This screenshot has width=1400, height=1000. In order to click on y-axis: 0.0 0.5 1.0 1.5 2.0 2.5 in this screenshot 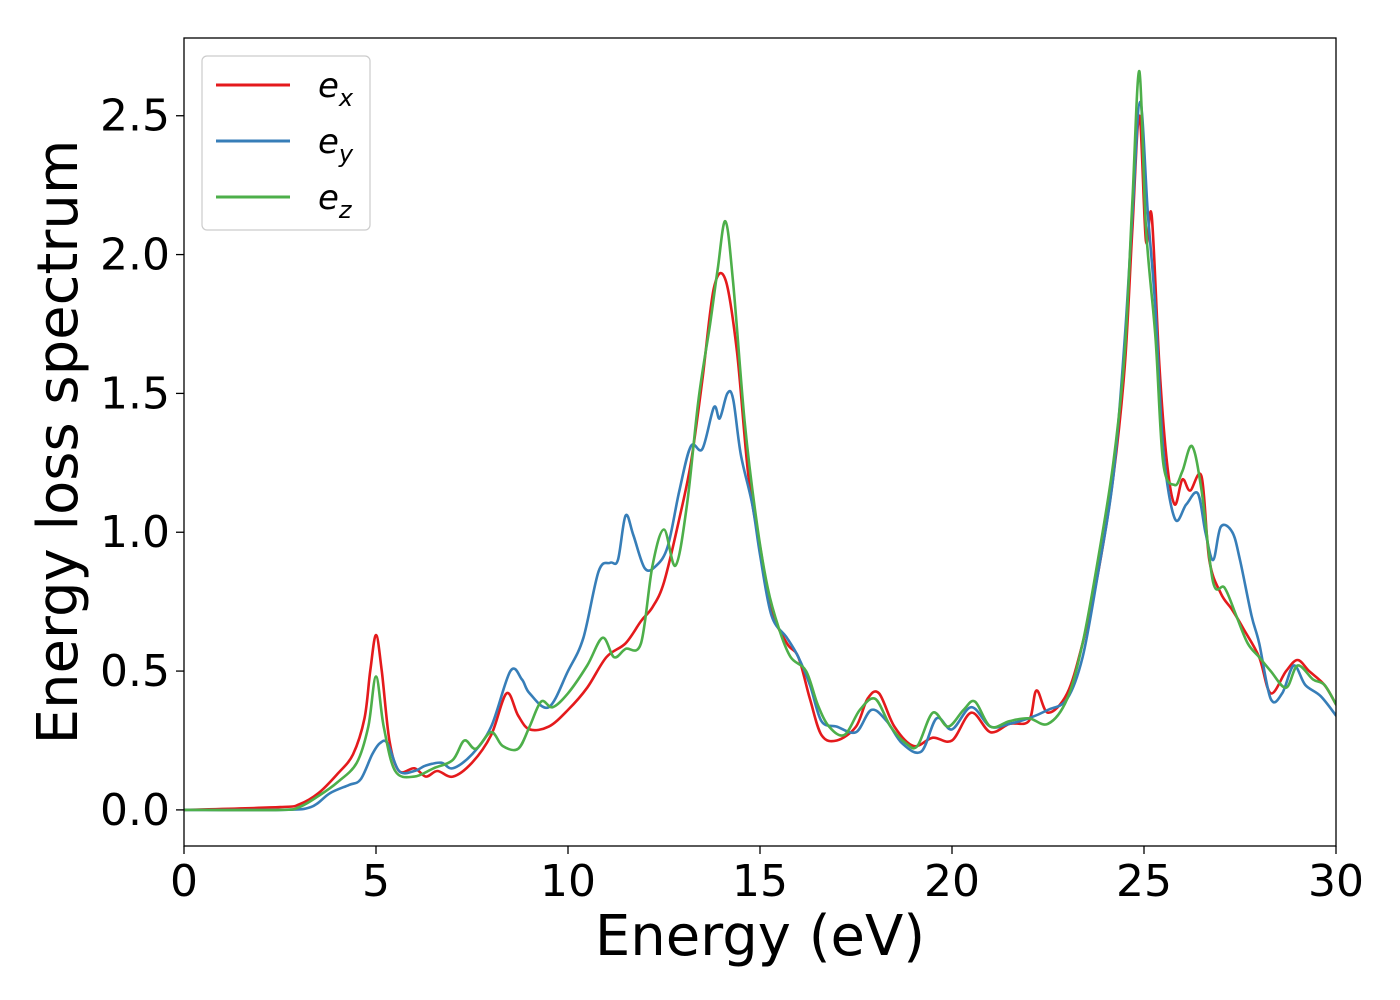, I will do `click(142, 463)`.